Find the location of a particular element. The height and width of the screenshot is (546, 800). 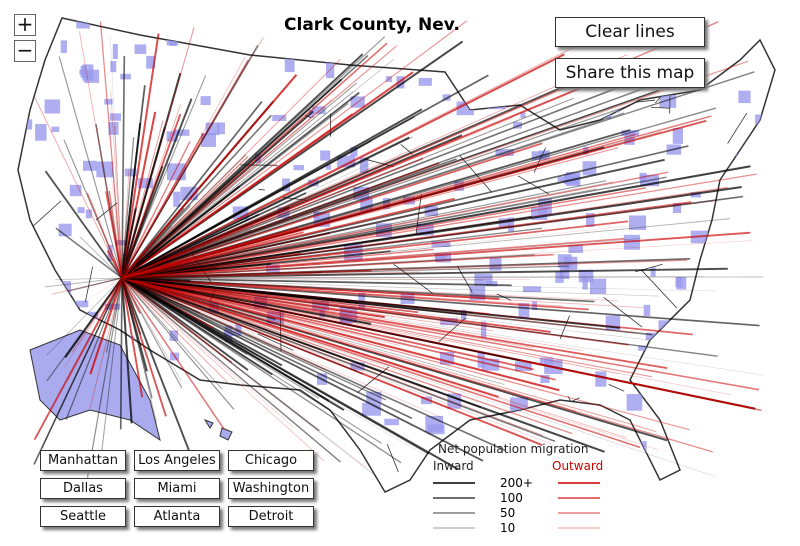

share-button: Share this map is located at coordinates (630, 73).